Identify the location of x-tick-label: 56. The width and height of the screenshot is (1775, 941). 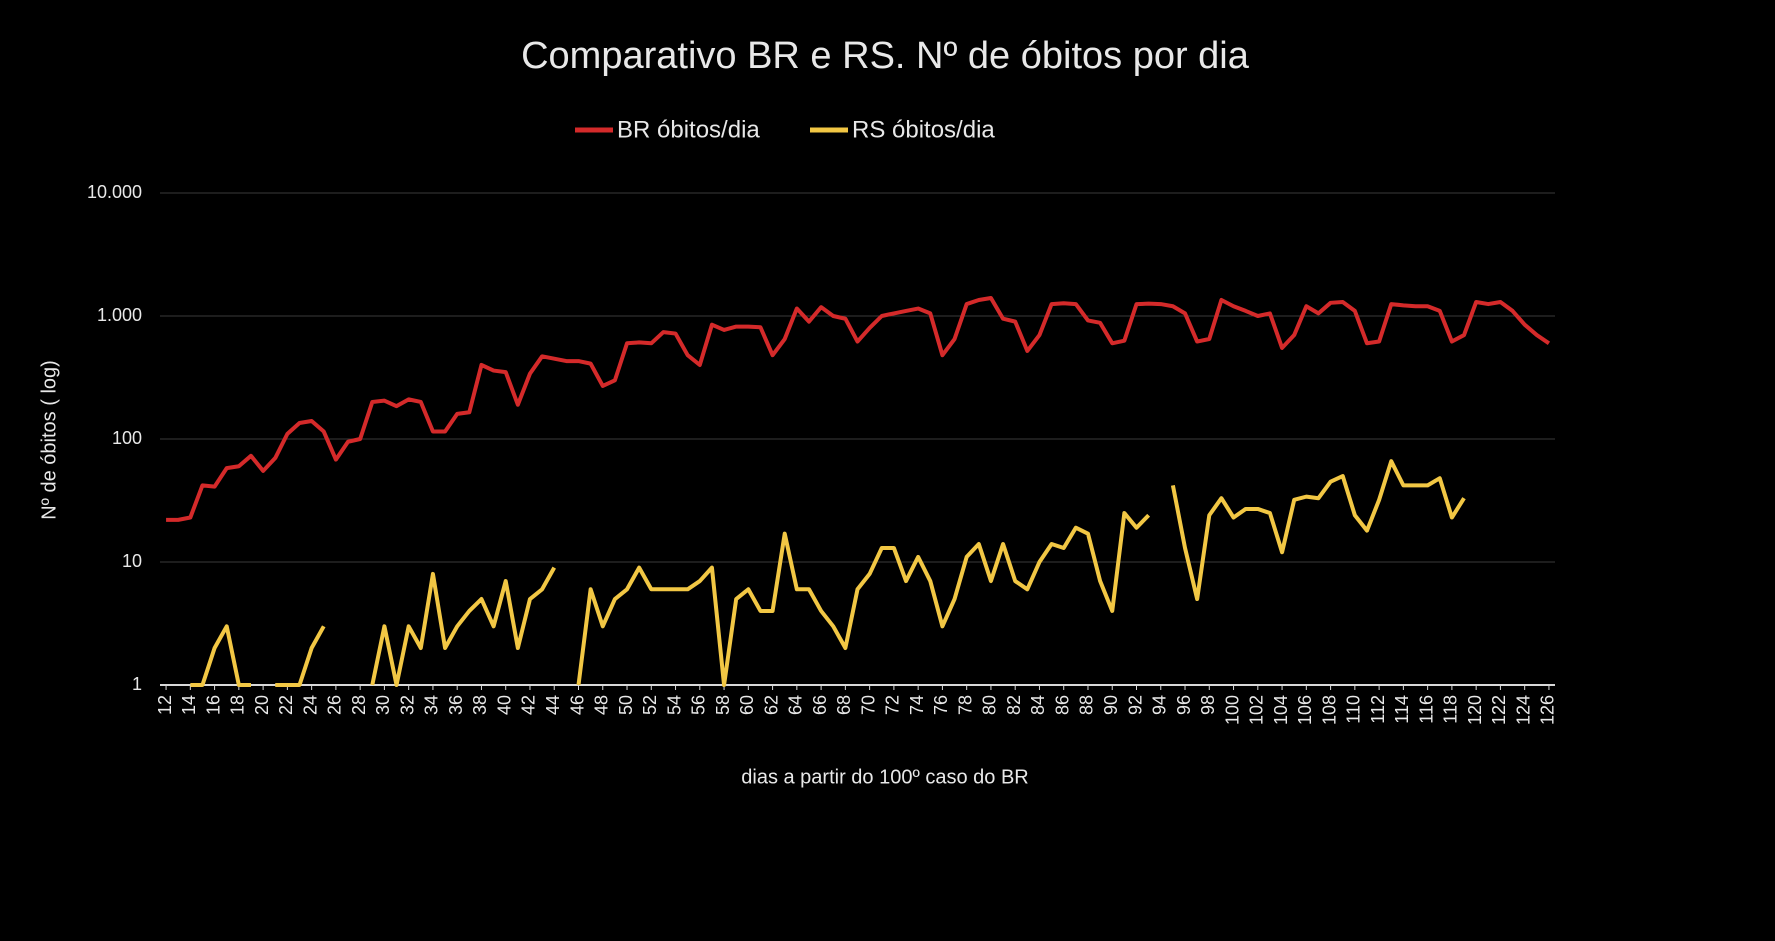
(699, 705).